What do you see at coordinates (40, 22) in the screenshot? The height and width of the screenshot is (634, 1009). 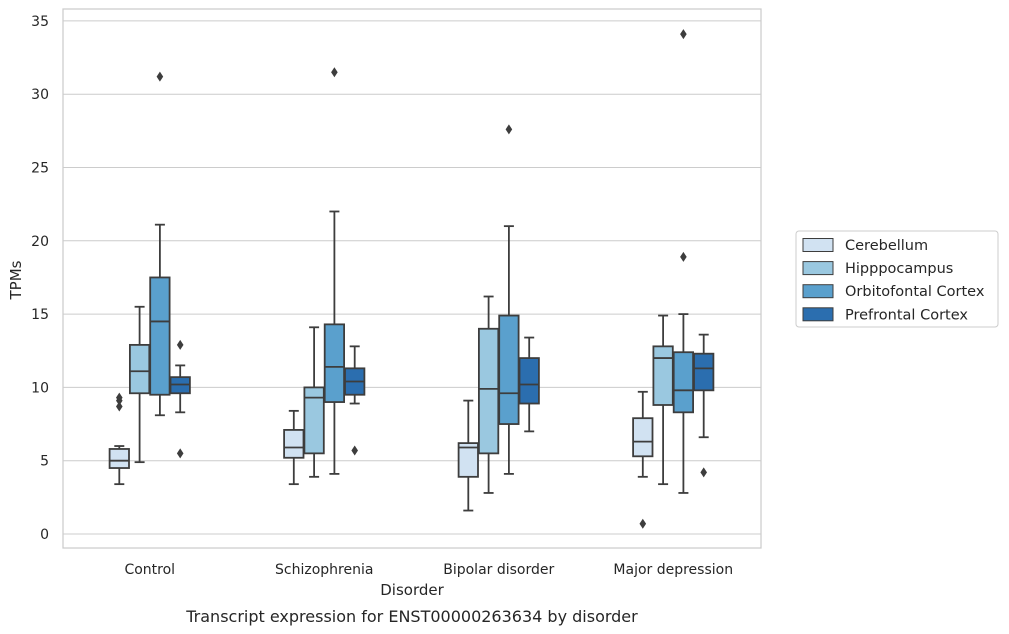 I see `y-tick-label: 35` at bounding box center [40, 22].